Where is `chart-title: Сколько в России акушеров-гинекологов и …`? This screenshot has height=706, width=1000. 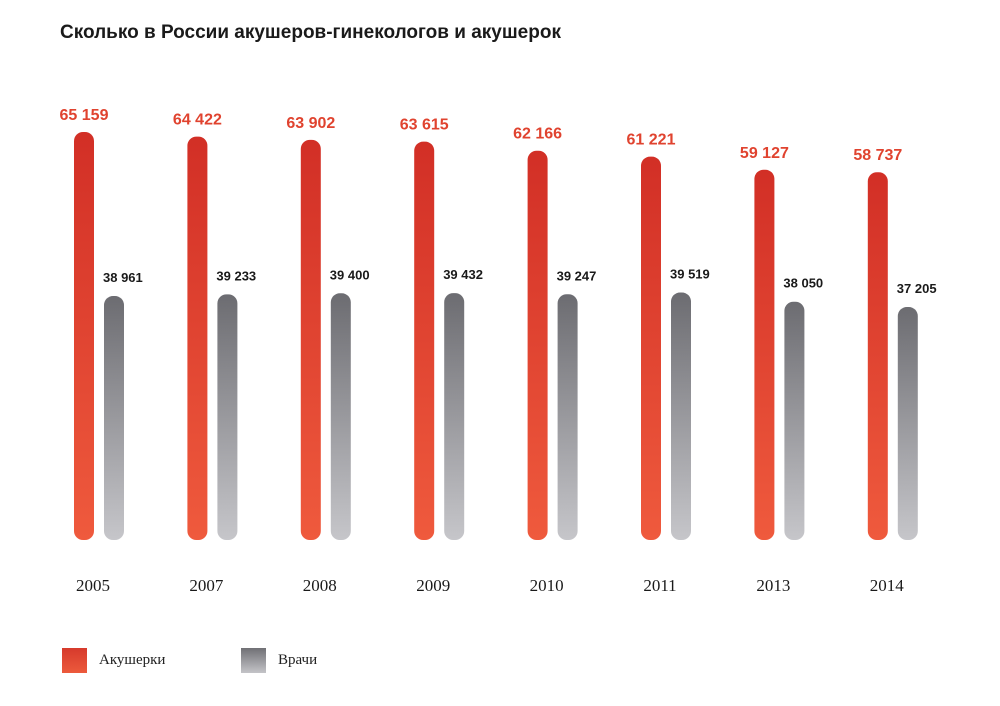 chart-title: Сколько в России акушеров-гинекологов и … is located at coordinates (310, 32).